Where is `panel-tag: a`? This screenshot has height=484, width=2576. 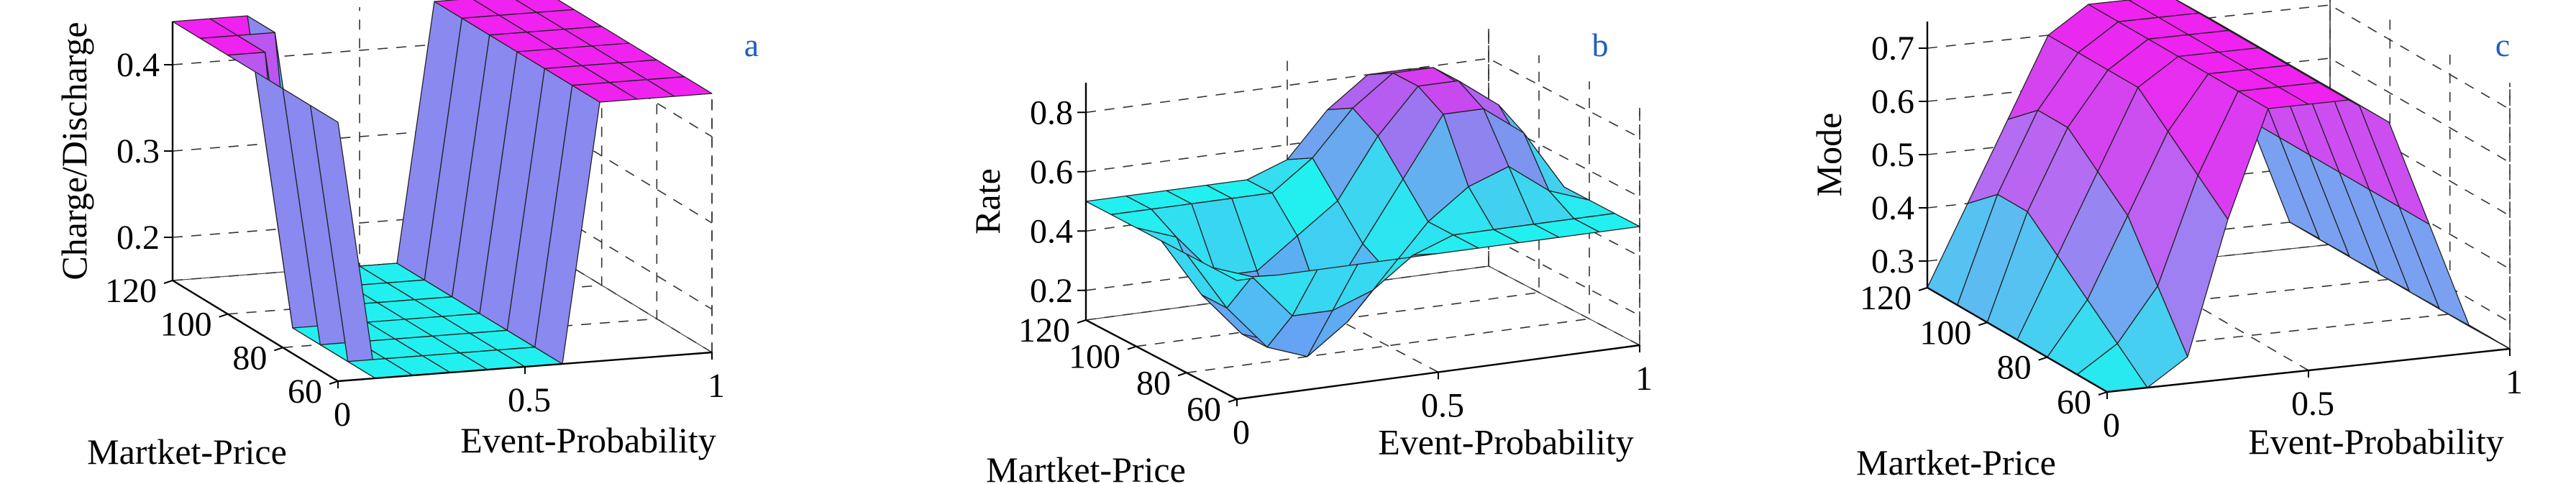 panel-tag: a is located at coordinates (752, 45).